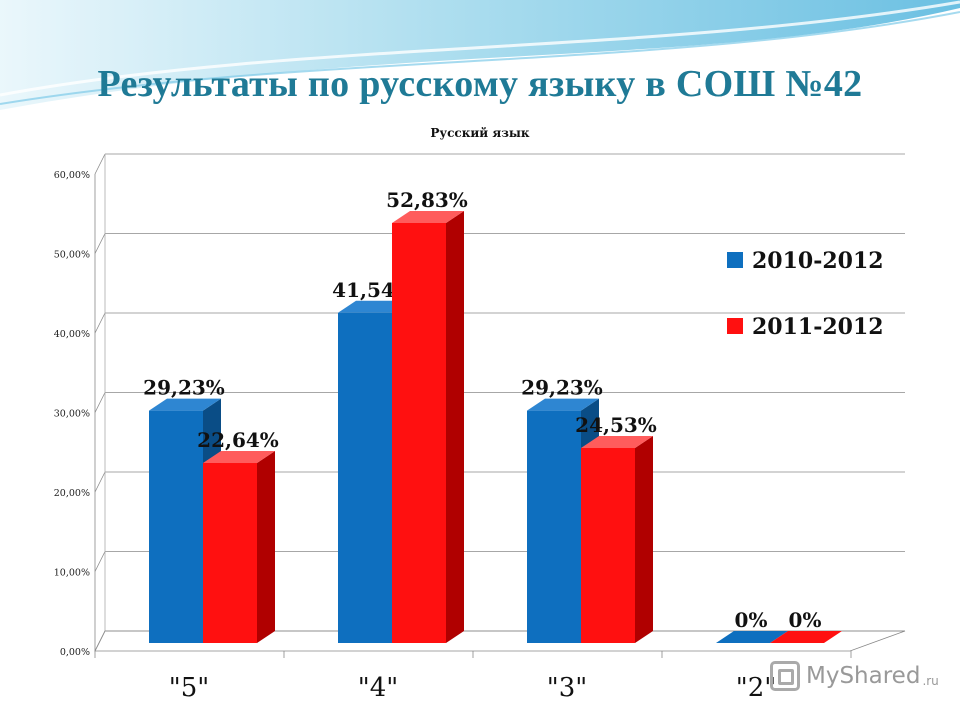  What do you see at coordinates (72, 493) in the screenshot?
I see `y-tick-label: 20,00%` at bounding box center [72, 493].